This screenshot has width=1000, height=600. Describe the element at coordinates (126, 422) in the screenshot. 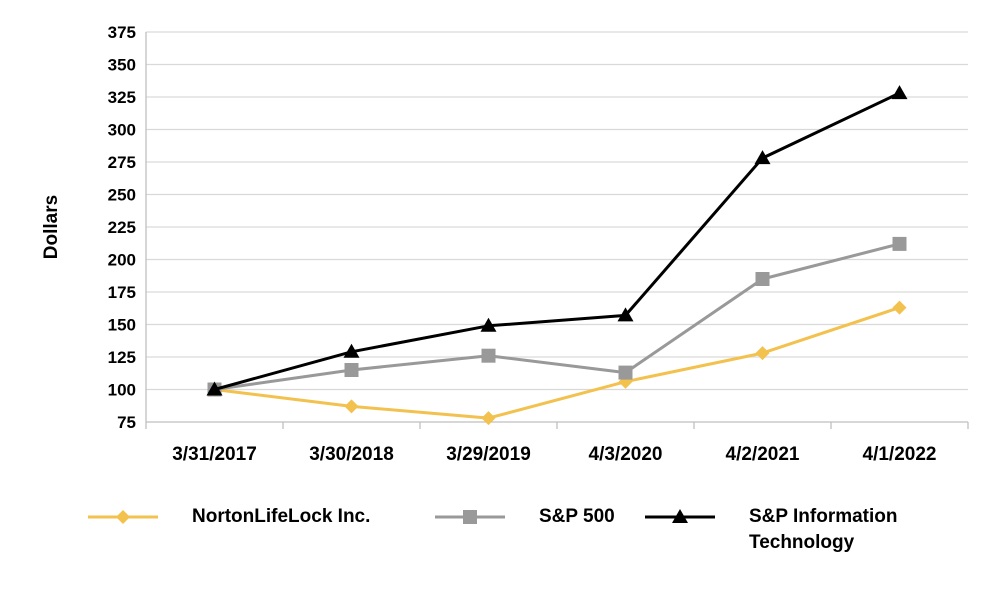

I see `y-tick-label: 75` at that location.